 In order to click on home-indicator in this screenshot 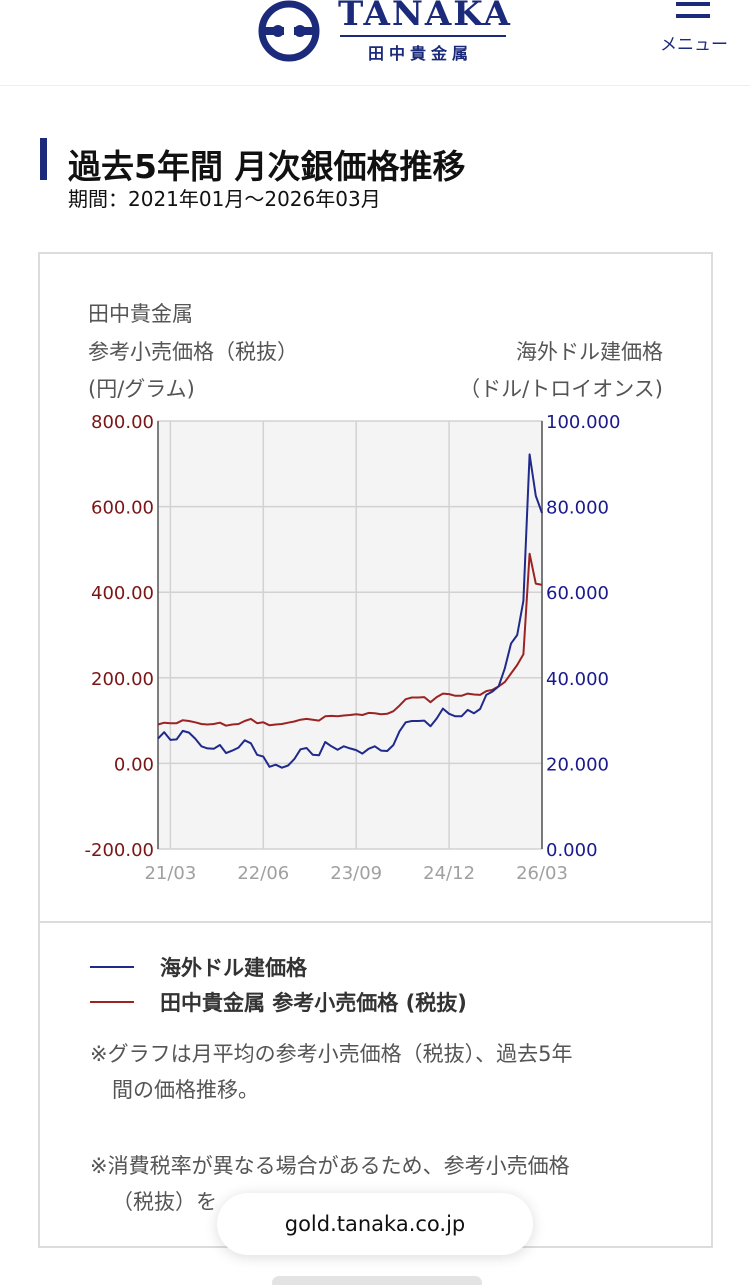, I will do `click(377, 1280)`.